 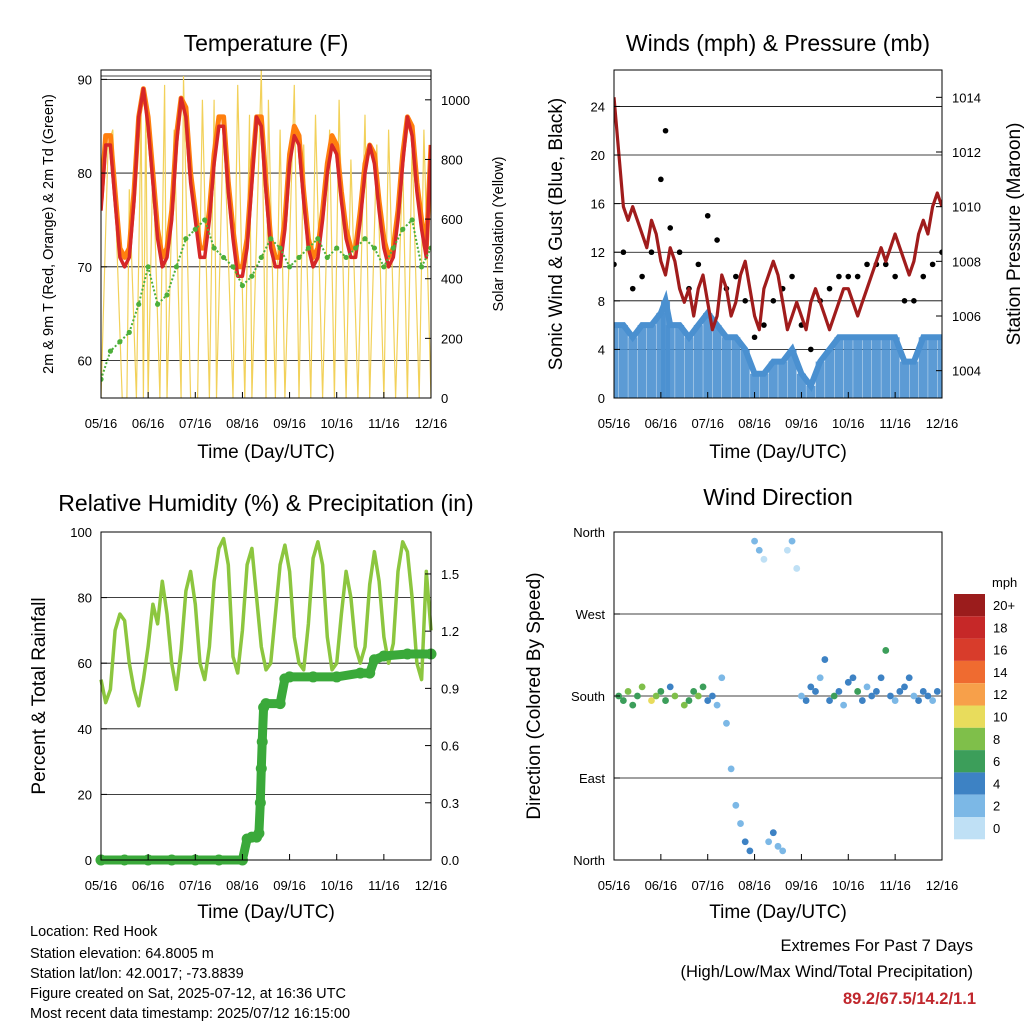 I want to click on y-tick-label: 16, so click(x=598, y=204).